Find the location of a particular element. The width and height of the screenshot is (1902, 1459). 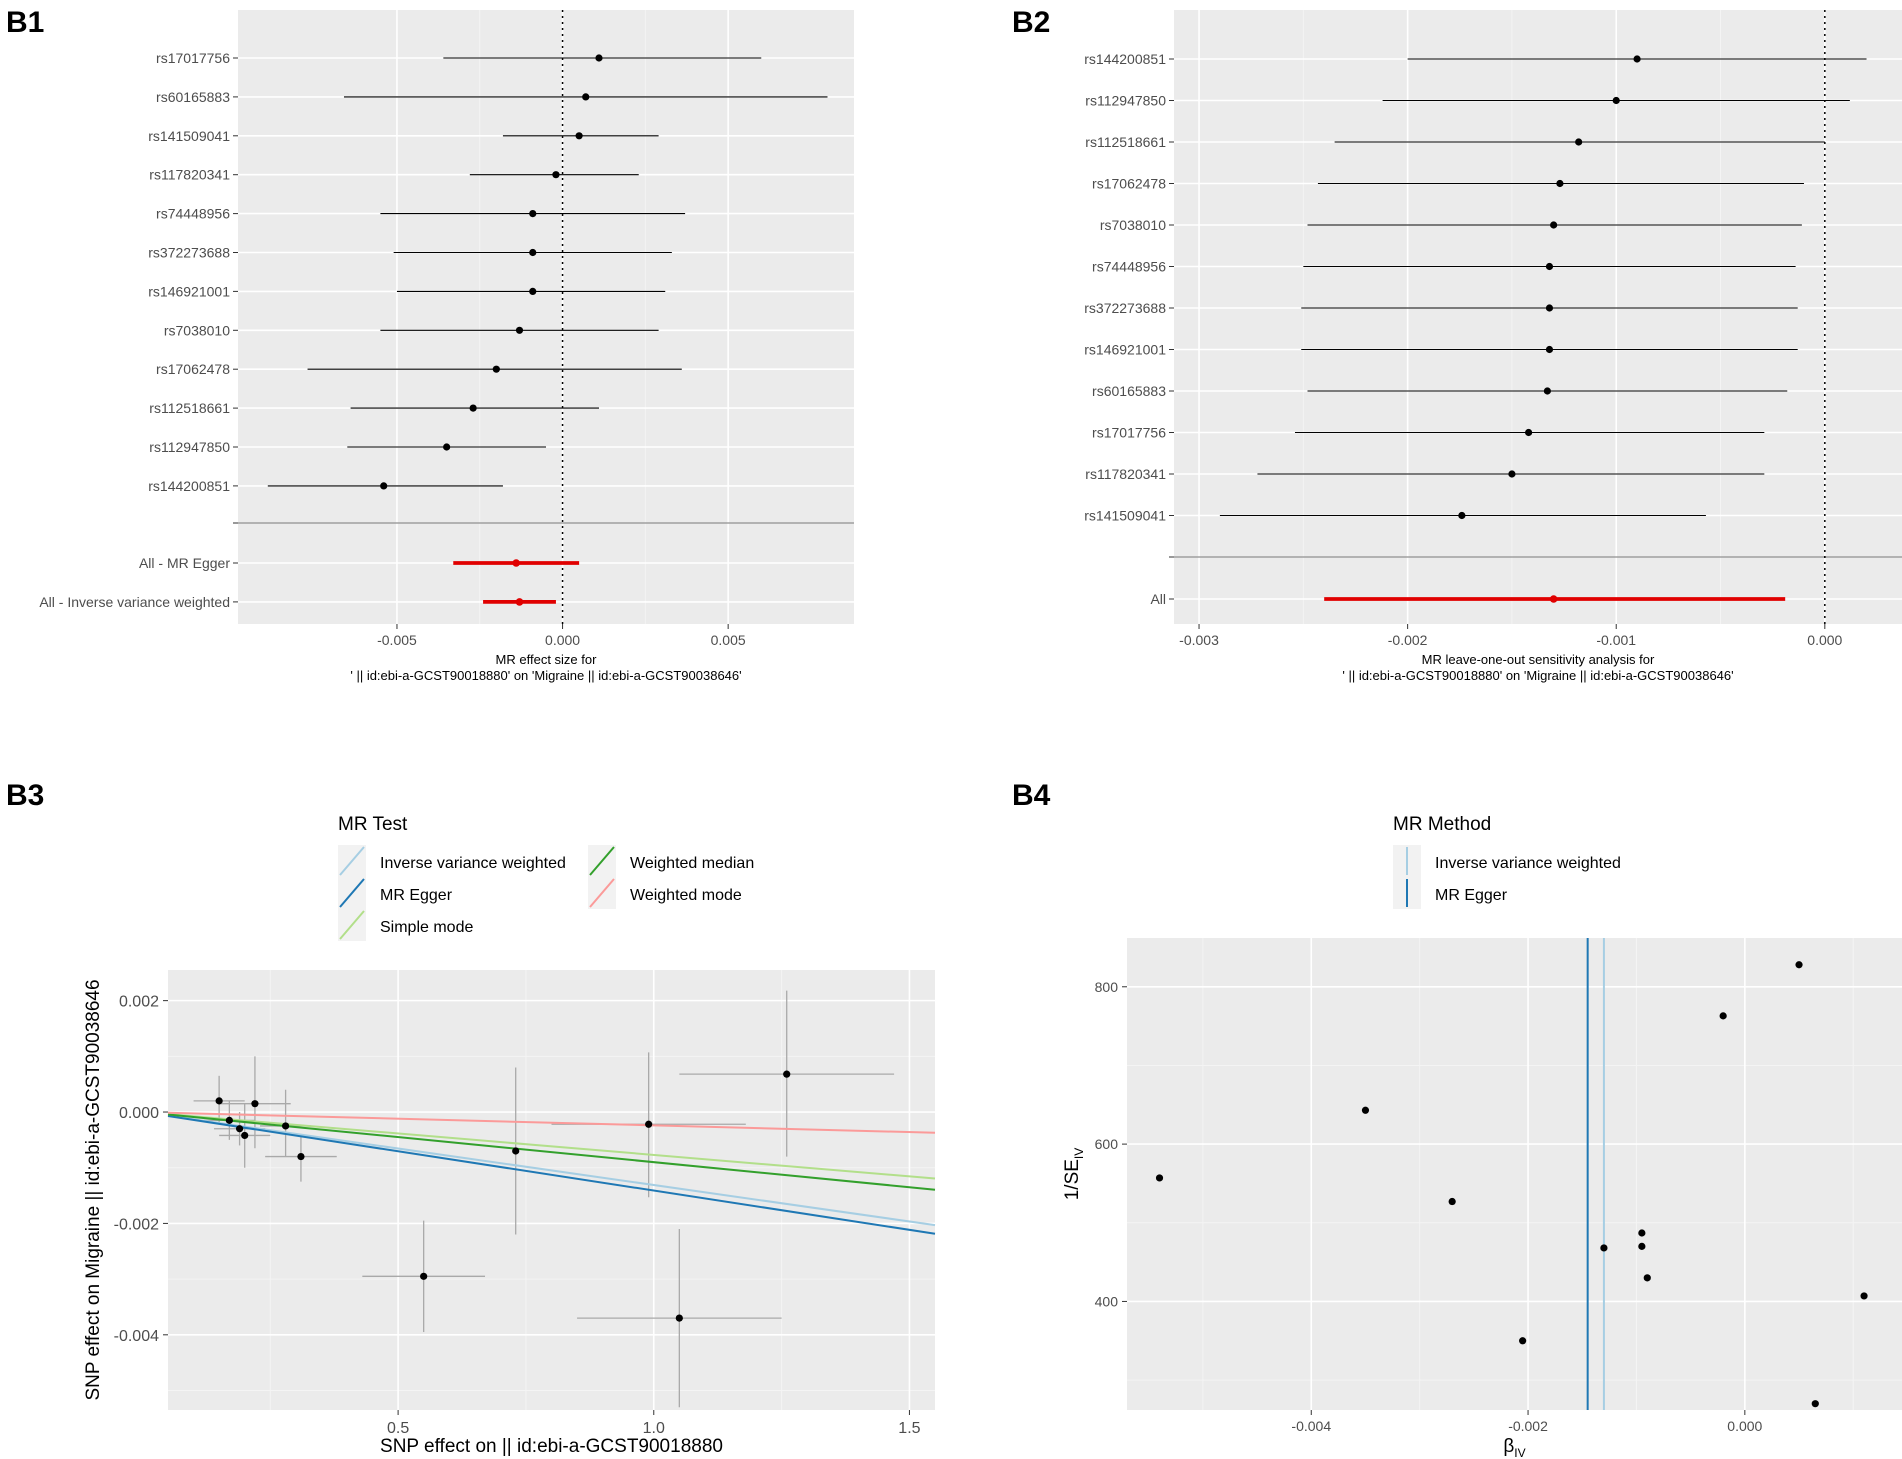

b4-y-axis-title-main: 1/SE is located at coordinates (1072, 1179).